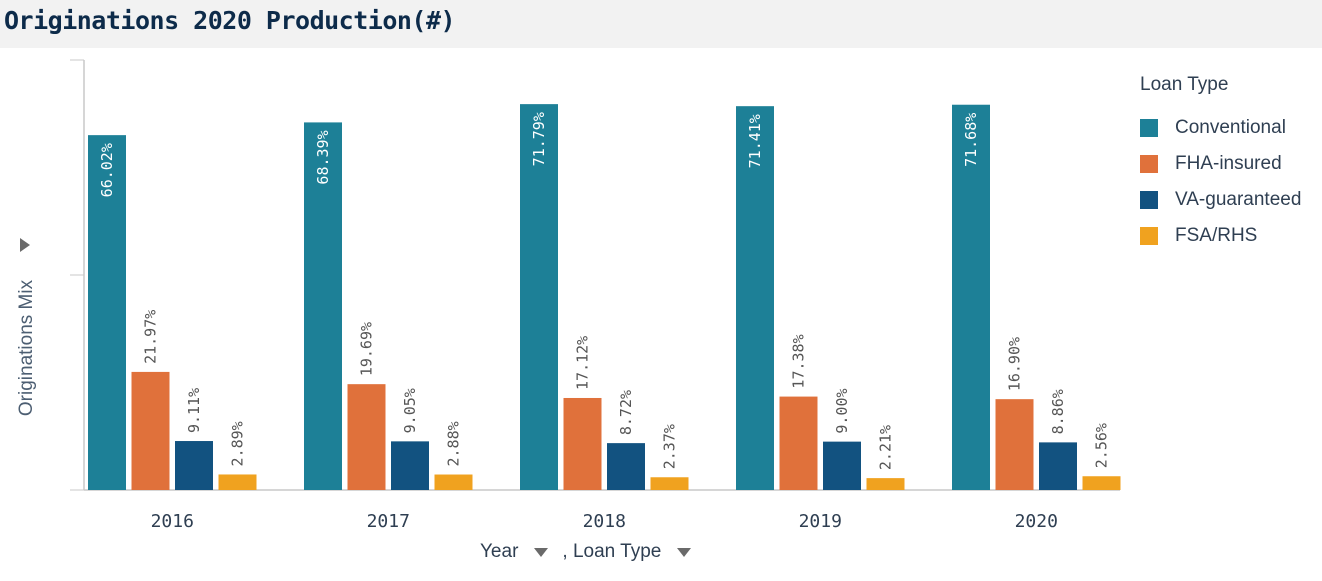 Image resolution: width=1322 pixels, height=581 pixels. Describe the element at coordinates (1015, 364) in the screenshot. I see `data-label-2020-2: 16.90%` at that location.